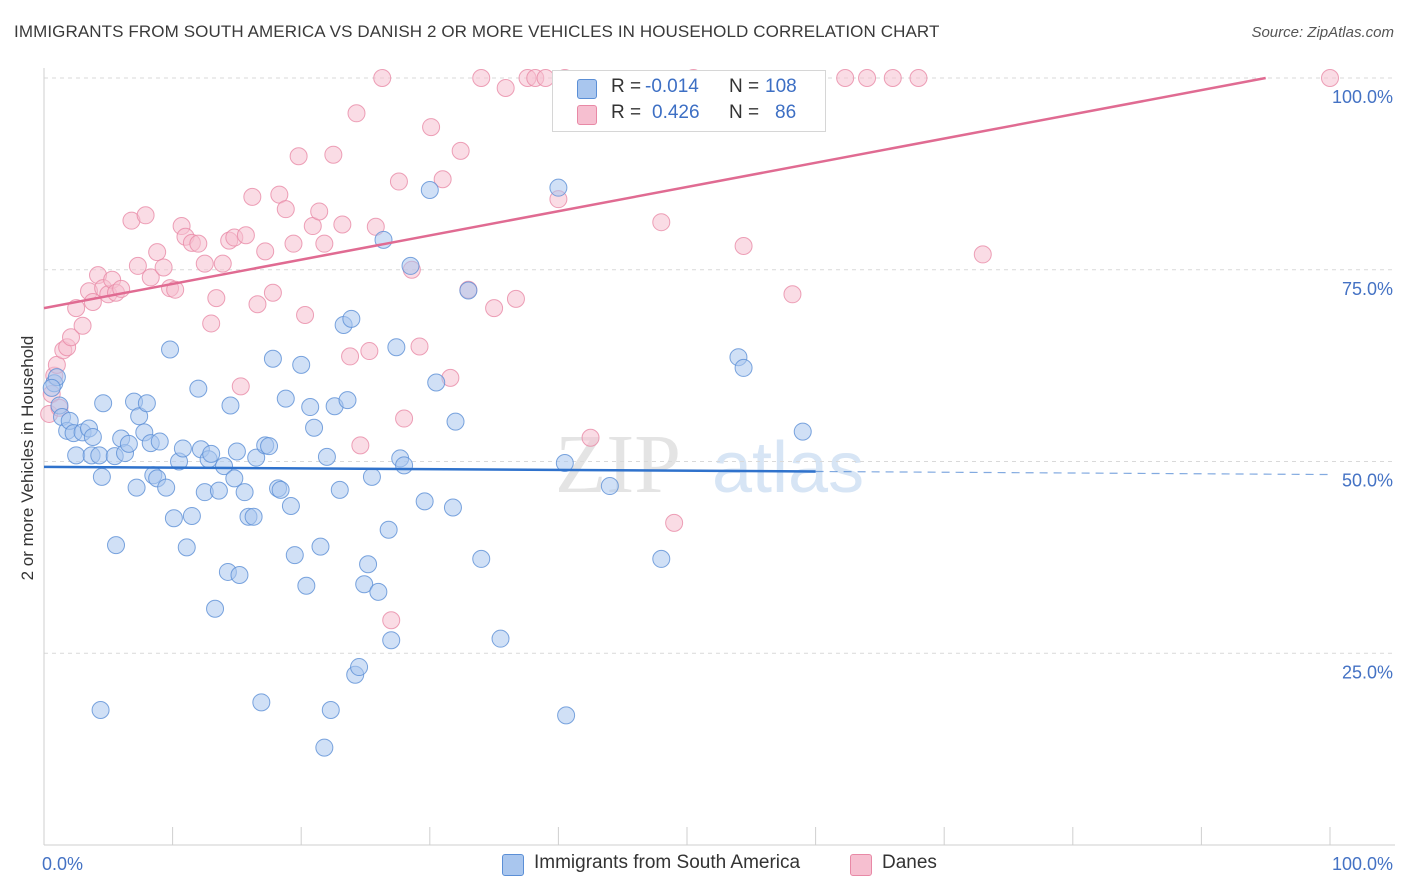 This screenshot has width=1406, height=892. Describe the element at coordinates (1367, 481) in the screenshot. I see `y-tick-label: 50.0%` at that location.